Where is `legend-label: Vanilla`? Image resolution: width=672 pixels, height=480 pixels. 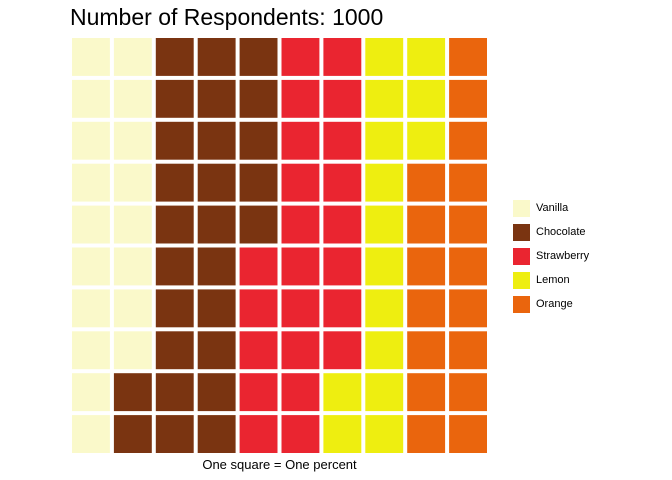
legend-label: Vanilla is located at coordinates (552, 208).